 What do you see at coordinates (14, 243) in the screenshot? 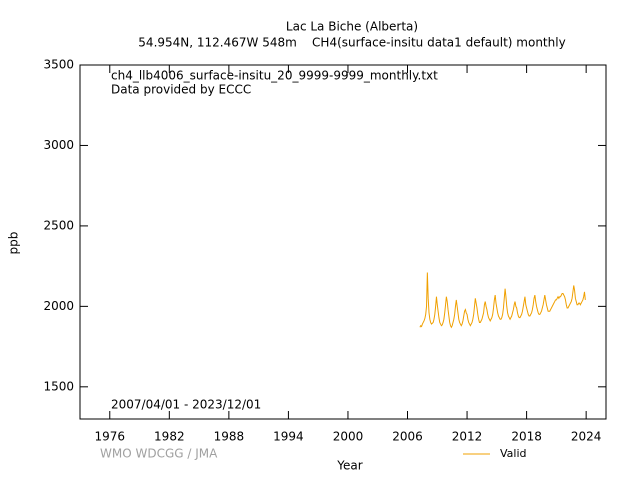
I see `y-axis-label: ppb` at bounding box center [14, 243].